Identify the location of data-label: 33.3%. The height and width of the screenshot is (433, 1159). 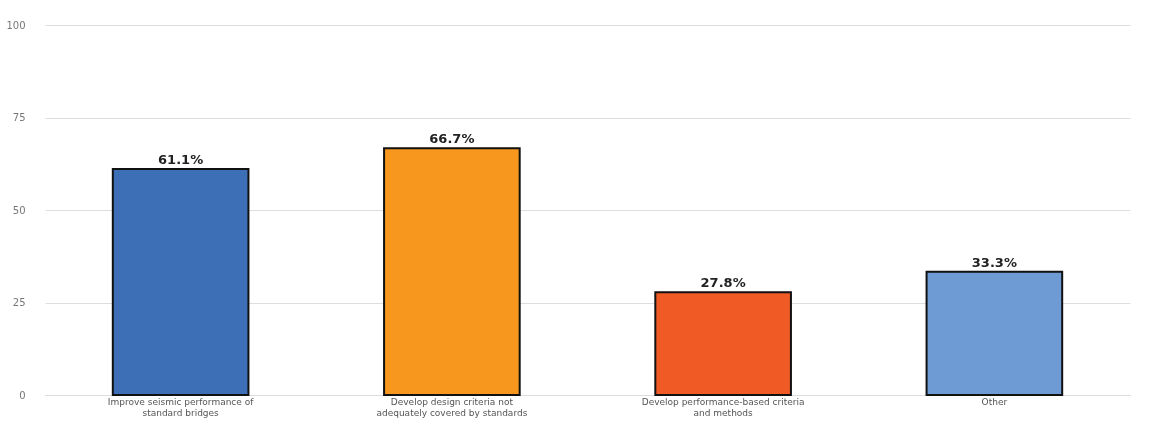
(994, 262).